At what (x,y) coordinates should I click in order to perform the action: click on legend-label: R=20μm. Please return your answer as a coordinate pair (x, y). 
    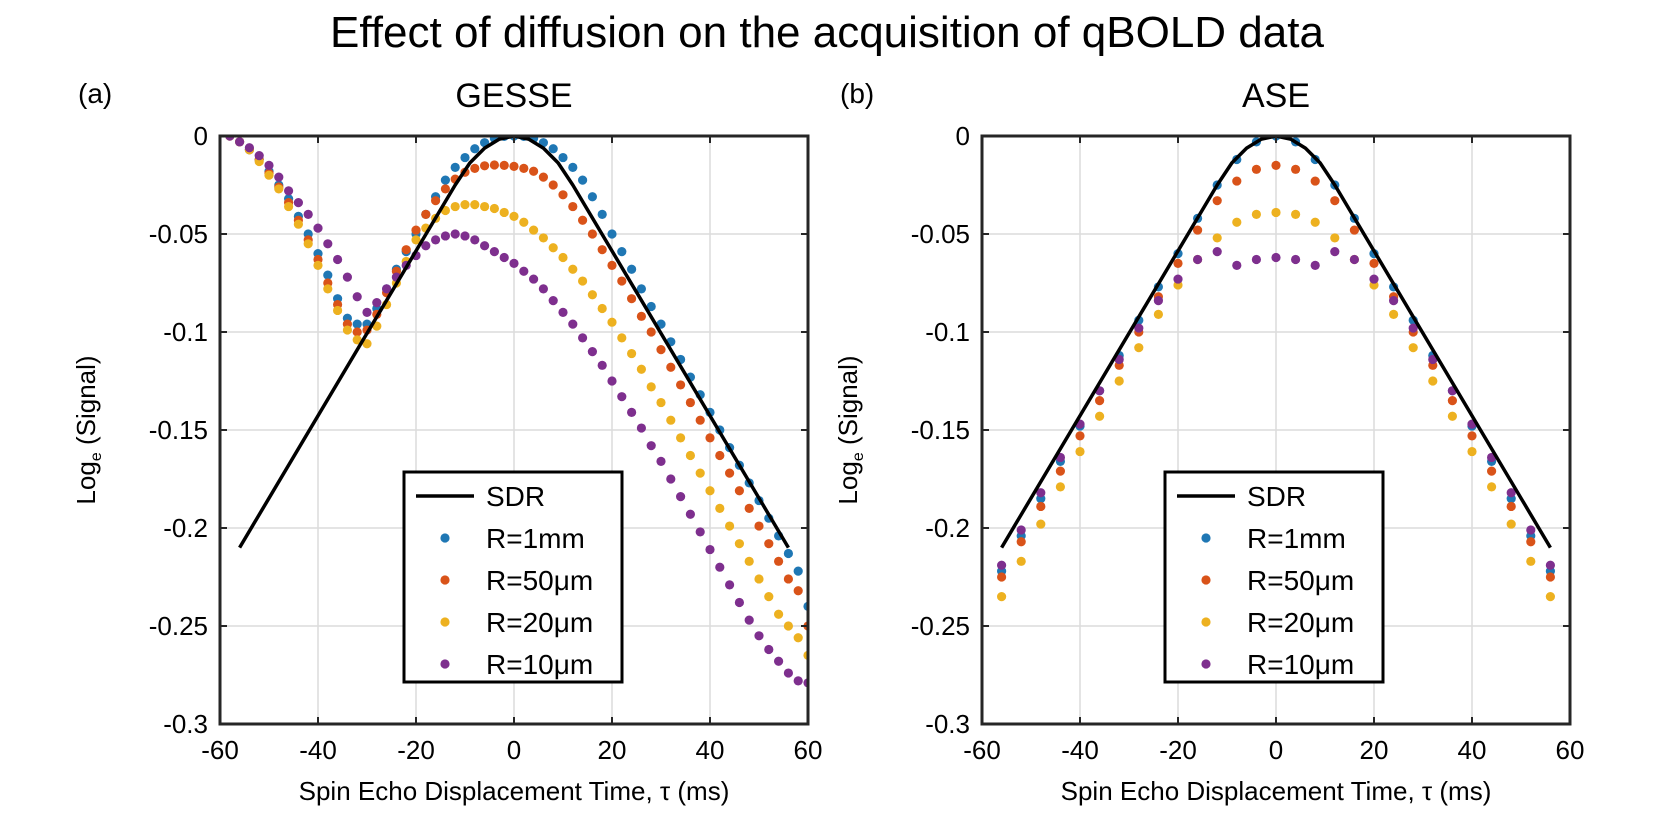
    Looking at the image, I should click on (1300, 622).